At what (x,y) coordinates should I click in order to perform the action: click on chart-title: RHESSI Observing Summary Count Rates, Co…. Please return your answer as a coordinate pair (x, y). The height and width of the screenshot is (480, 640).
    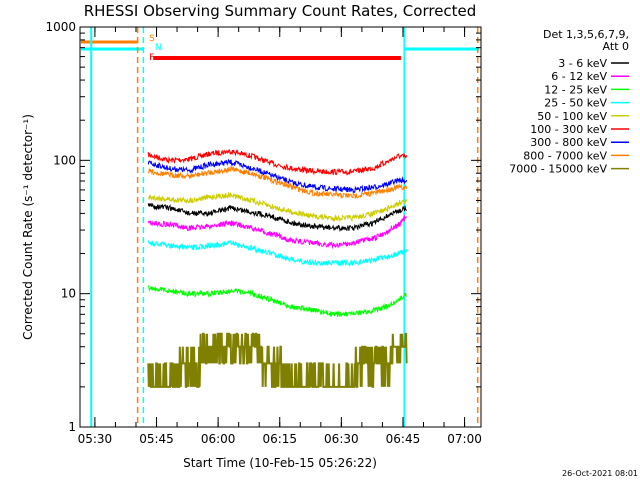
    Looking at the image, I should click on (280, 11).